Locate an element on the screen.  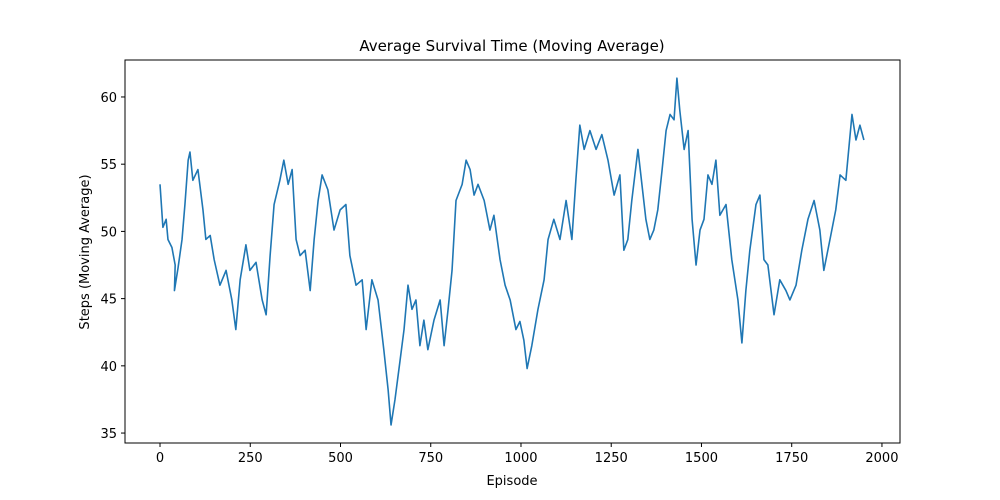
x-tick-label: 500 is located at coordinates (340, 458).